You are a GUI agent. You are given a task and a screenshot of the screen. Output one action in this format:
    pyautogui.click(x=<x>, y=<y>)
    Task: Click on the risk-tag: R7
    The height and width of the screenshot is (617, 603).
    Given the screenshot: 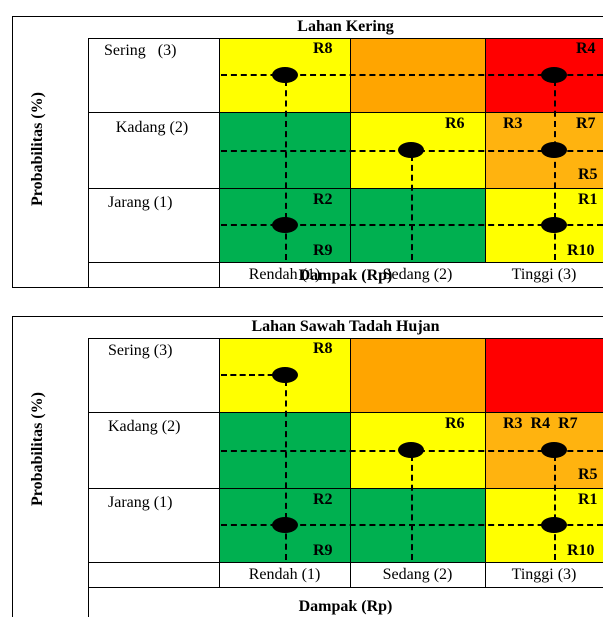 What is the action you would take?
    pyautogui.click(x=586, y=123)
    